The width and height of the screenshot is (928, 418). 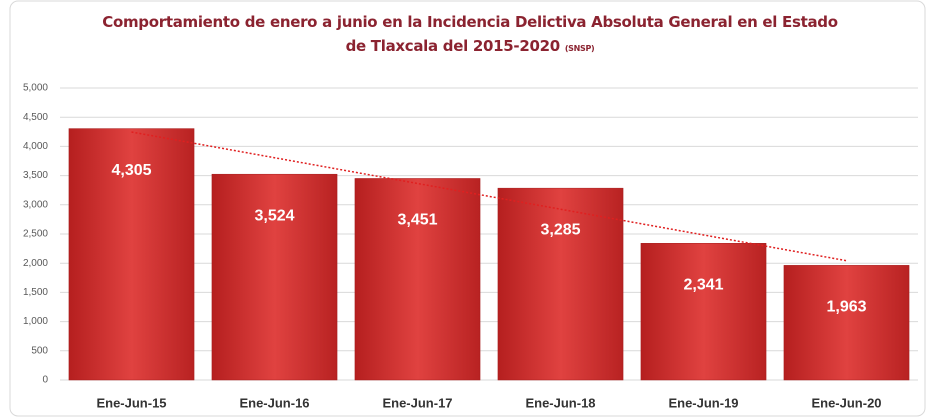 I want to click on y-tick-label: 4,000, so click(x=35, y=146).